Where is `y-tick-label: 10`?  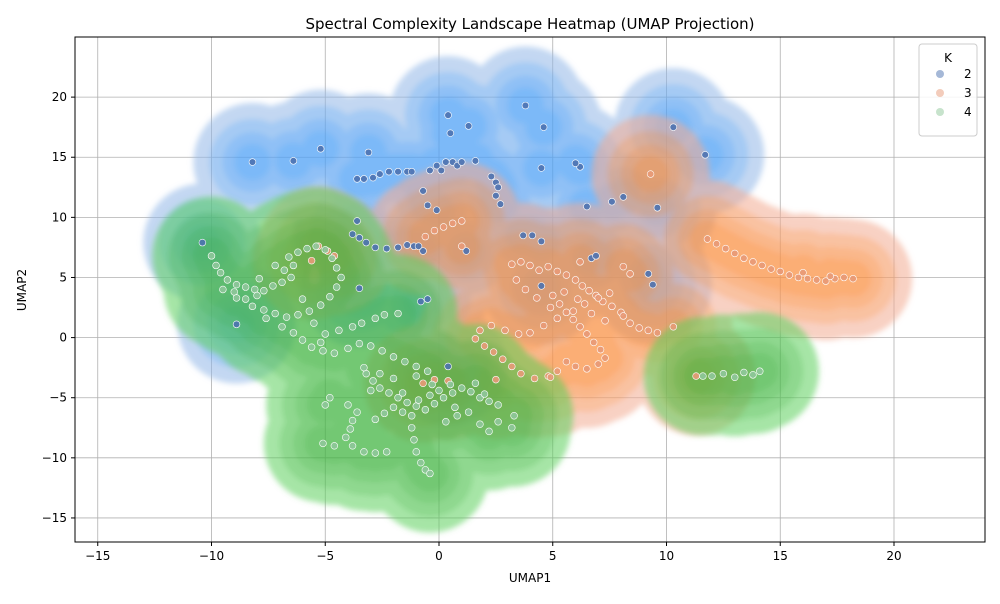
y-tick-label: 10 is located at coordinates (59, 217).